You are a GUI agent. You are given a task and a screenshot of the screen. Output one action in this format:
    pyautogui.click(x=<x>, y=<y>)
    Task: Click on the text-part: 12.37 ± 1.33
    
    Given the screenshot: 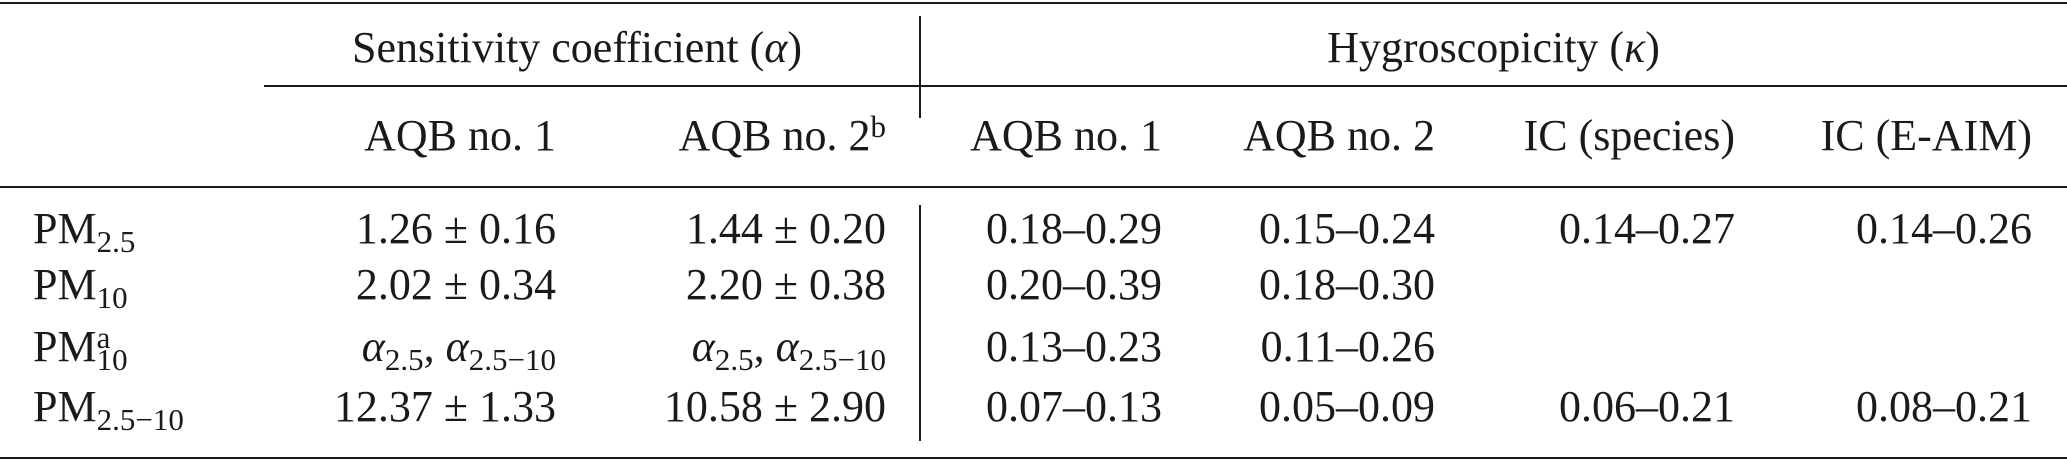 What is the action you would take?
    pyautogui.click(x=445, y=406)
    